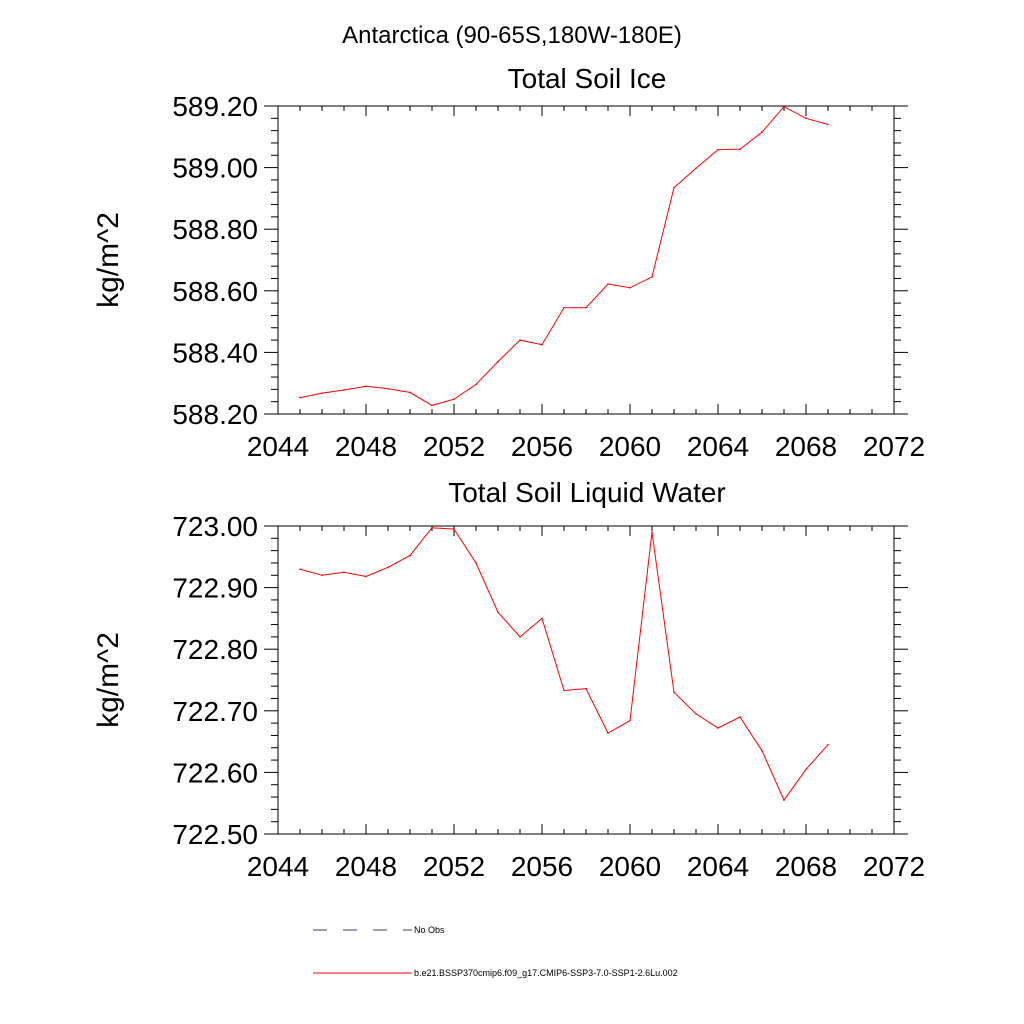  What do you see at coordinates (215, 834) in the screenshot?
I see `y-tick-label: 722.50` at bounding box center [215, 834].